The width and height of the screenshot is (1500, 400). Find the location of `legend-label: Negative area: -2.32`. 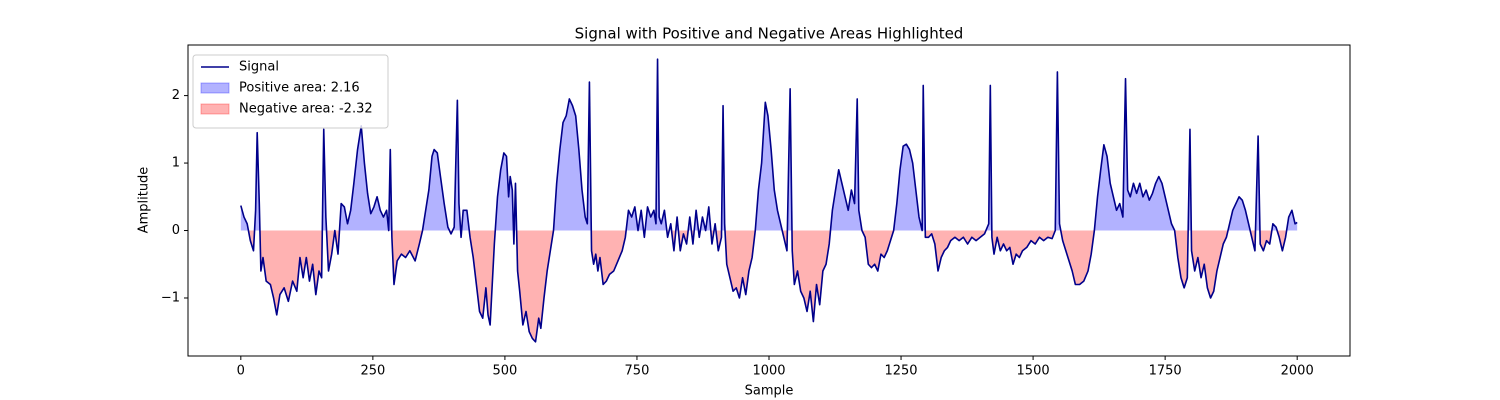

legend-label: Negative area: -2.32 is located at coordinates (306, 109).